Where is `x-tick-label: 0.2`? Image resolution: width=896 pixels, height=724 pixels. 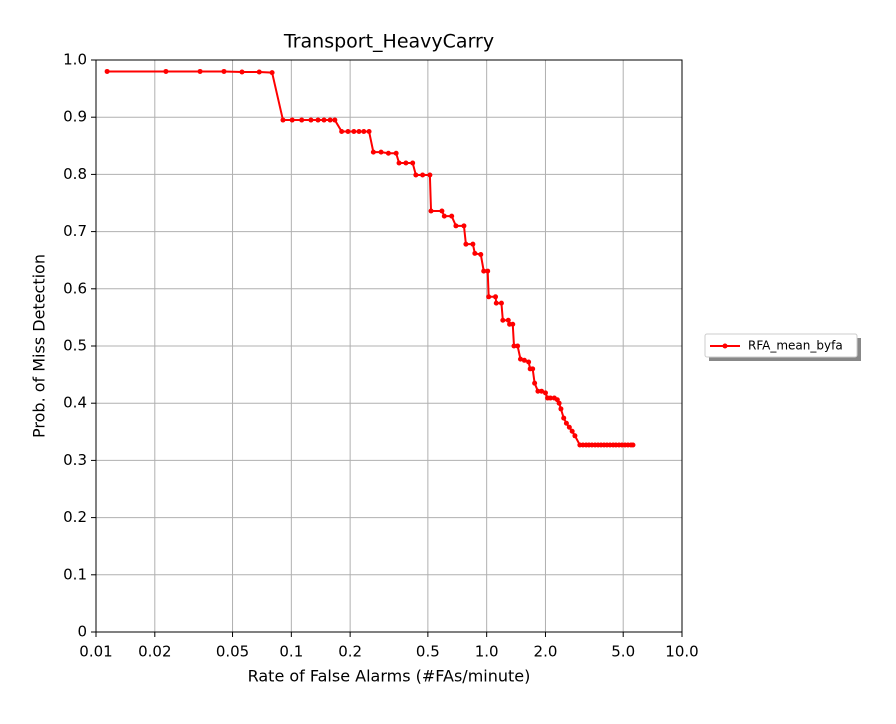 x-tick-label: 0.2 is located at coordinates (350, 652).